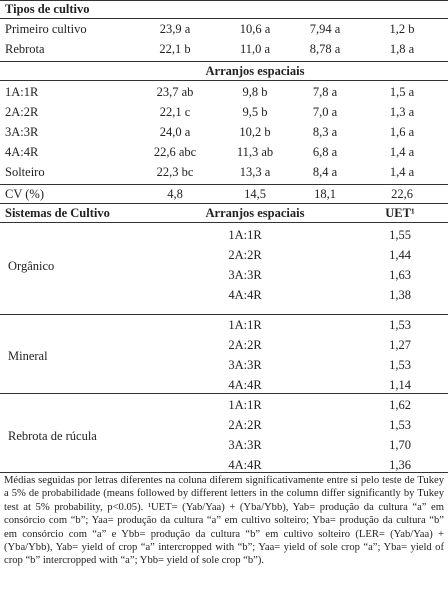 This screenshot has width=448, height=599. I want to click on cell: 22,1 b, so click(175, 49).